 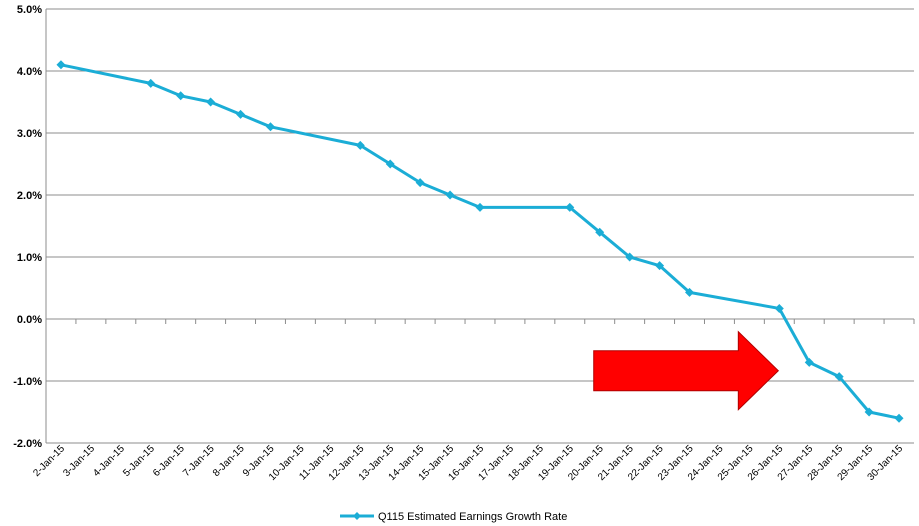 I want to click on x-tick-label: 7-Jan-15, so click(x=199, y=461).